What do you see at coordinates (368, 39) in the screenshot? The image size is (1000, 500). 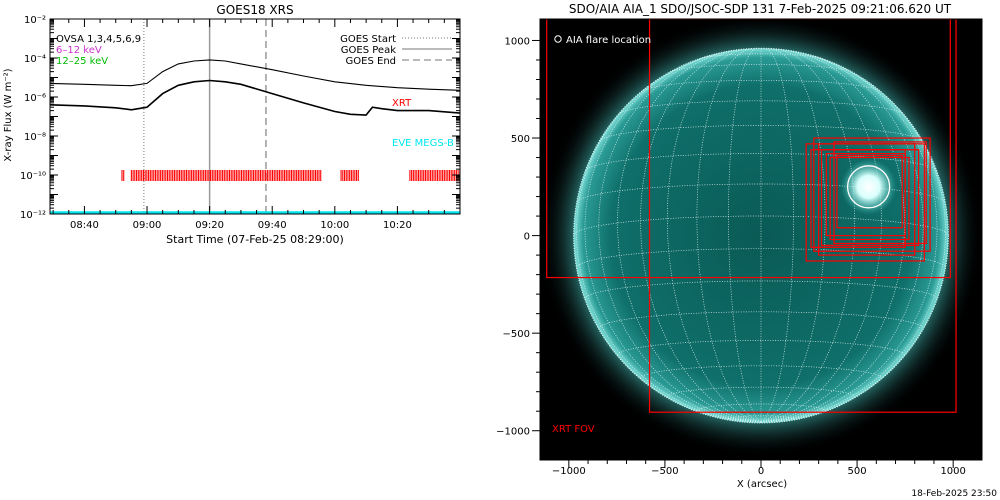 I see `goes-legend-right-label: GOES Start` at bounding box center [368, 39].